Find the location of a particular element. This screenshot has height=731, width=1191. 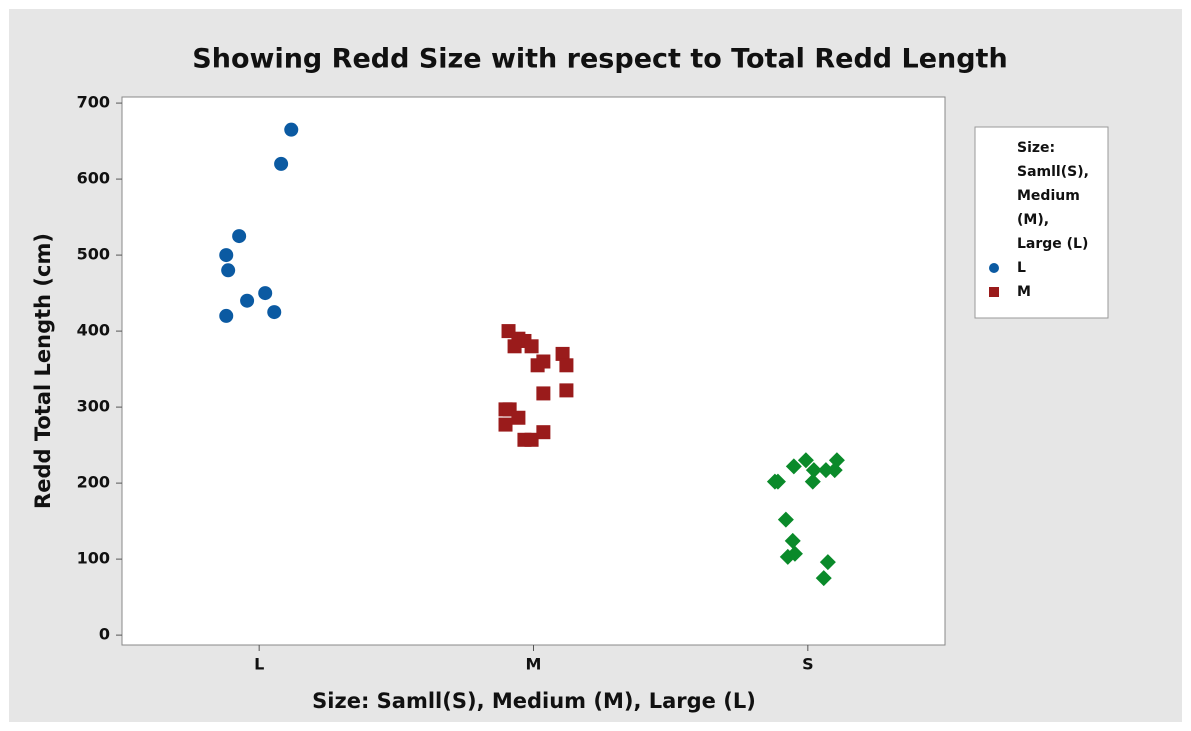

legend is located at coordinates (1041, 222).